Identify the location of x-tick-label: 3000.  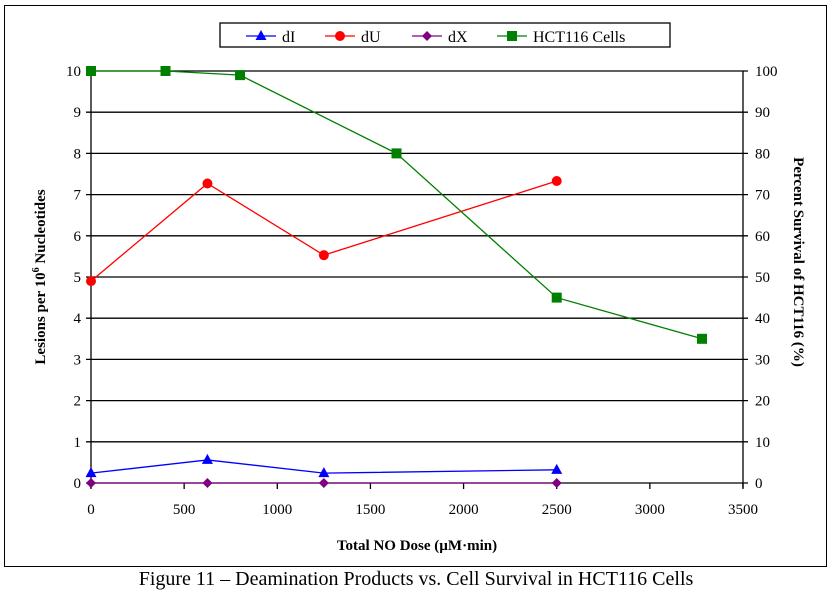
(650, 510).